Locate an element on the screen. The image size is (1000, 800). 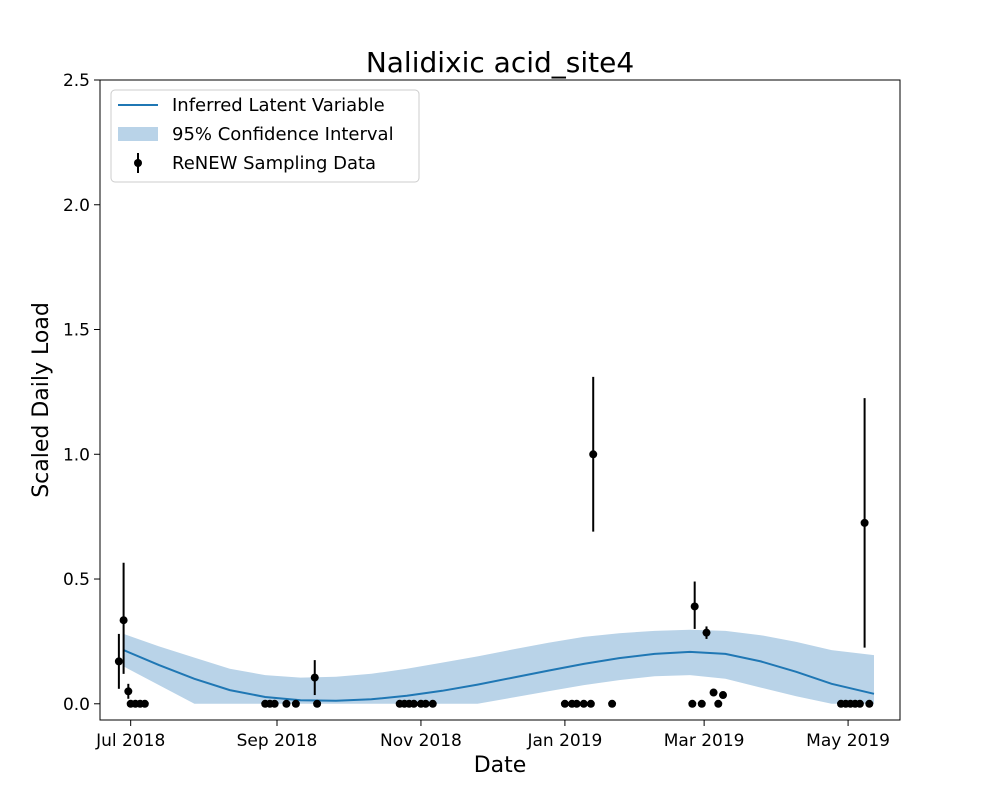
y-tick-label: 1.5 is located at coordinates (76, 331).